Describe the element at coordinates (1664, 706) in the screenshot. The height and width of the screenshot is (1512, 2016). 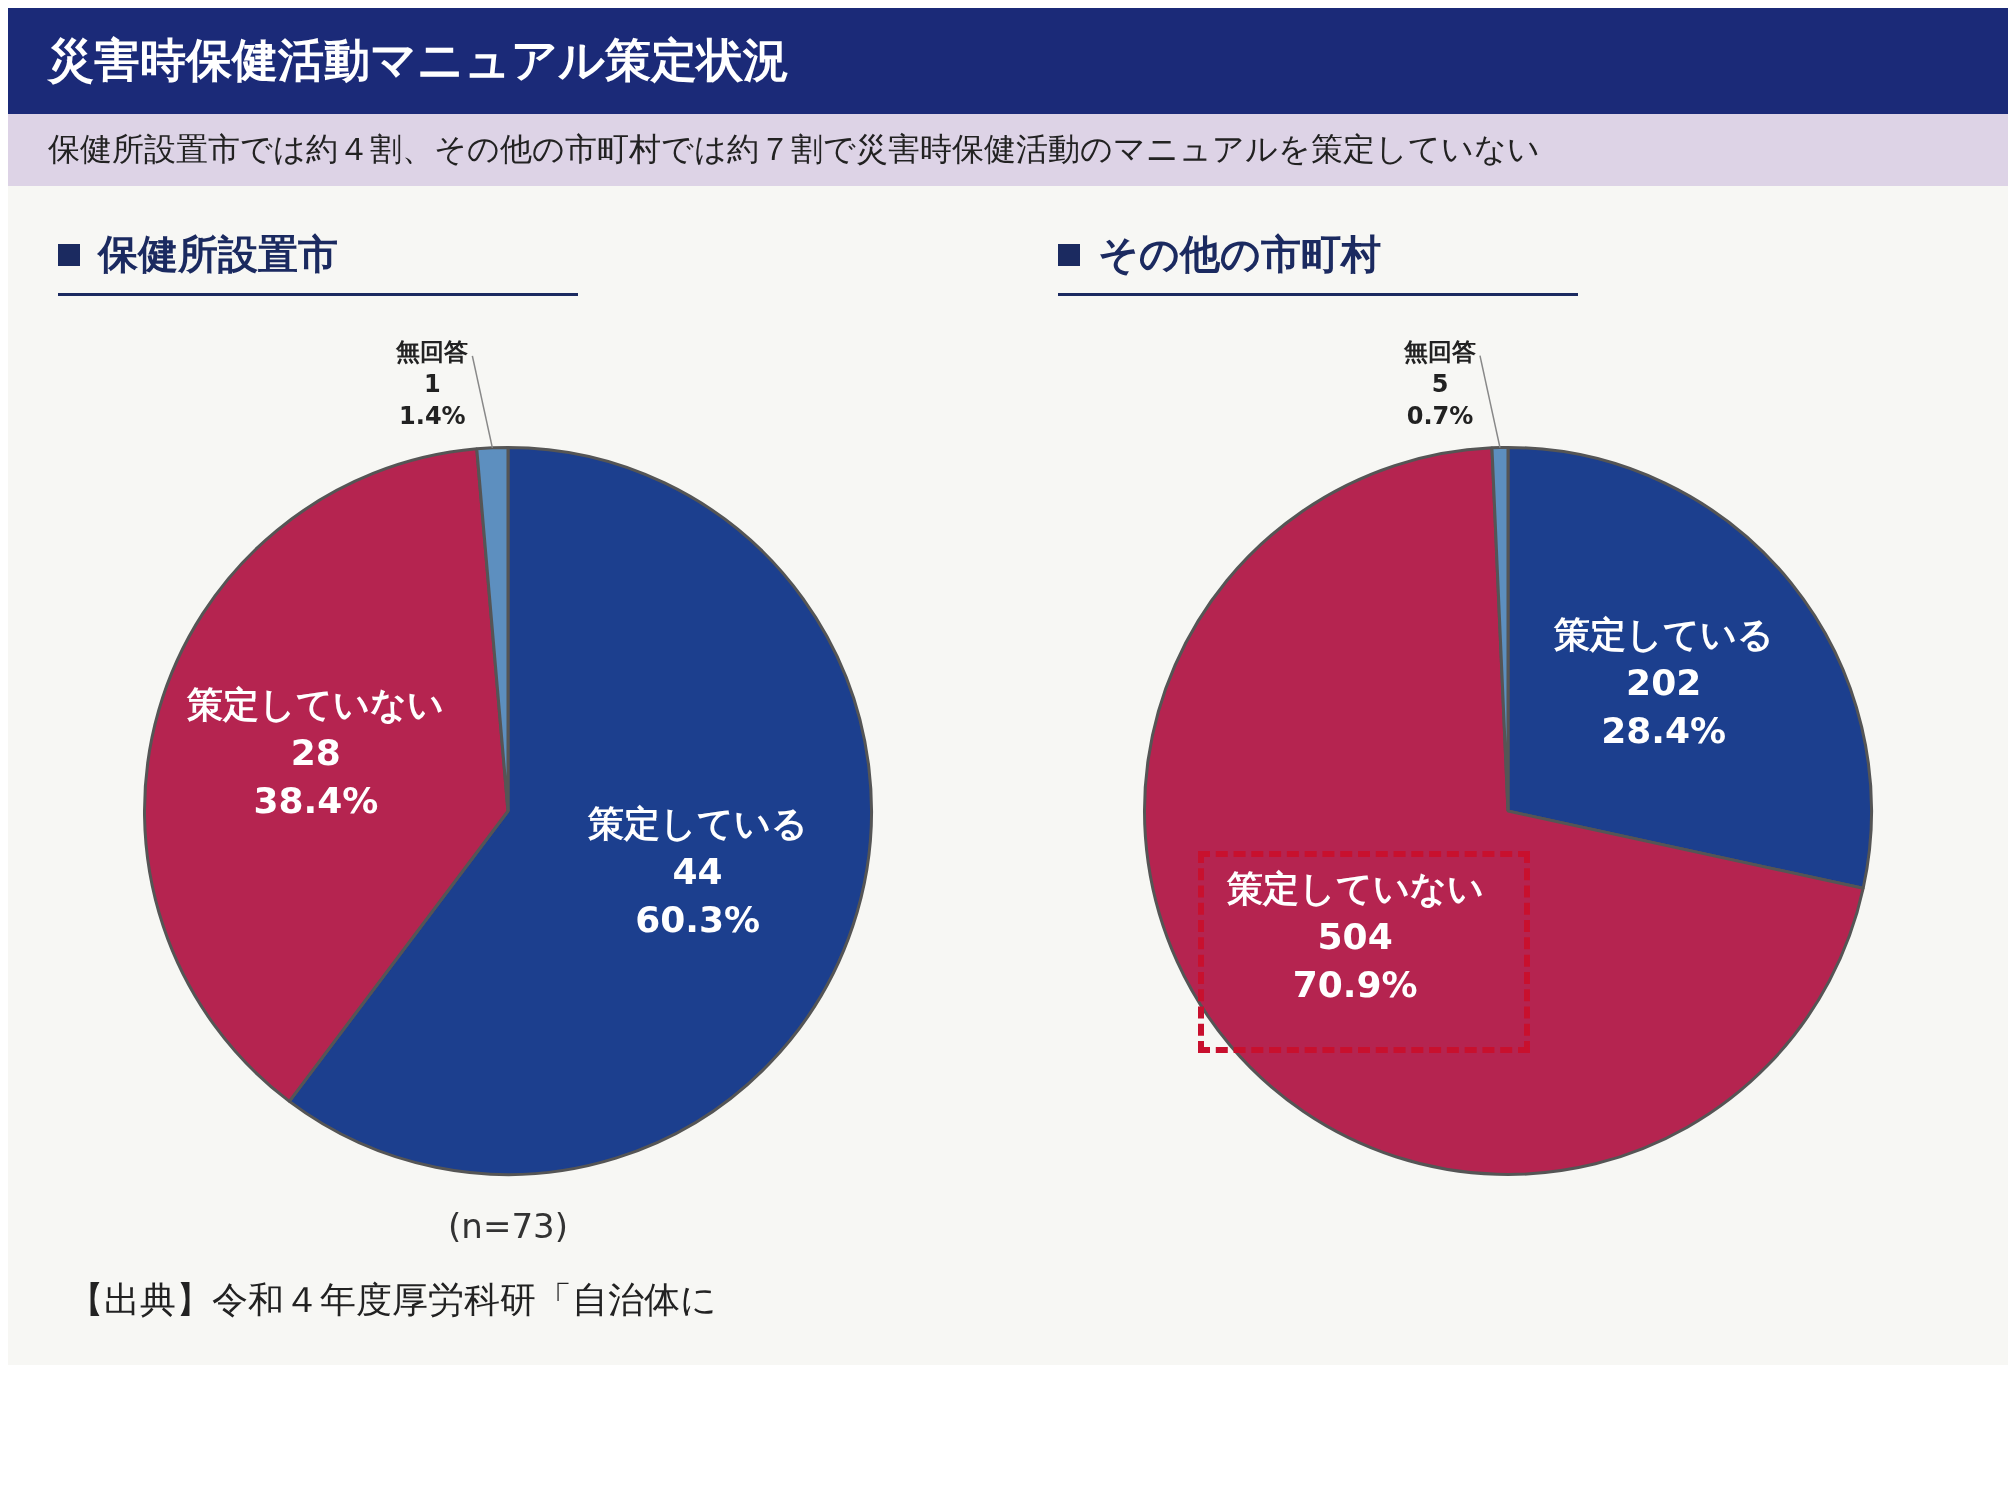
I see `data-label: 202 28.4%` at that location.